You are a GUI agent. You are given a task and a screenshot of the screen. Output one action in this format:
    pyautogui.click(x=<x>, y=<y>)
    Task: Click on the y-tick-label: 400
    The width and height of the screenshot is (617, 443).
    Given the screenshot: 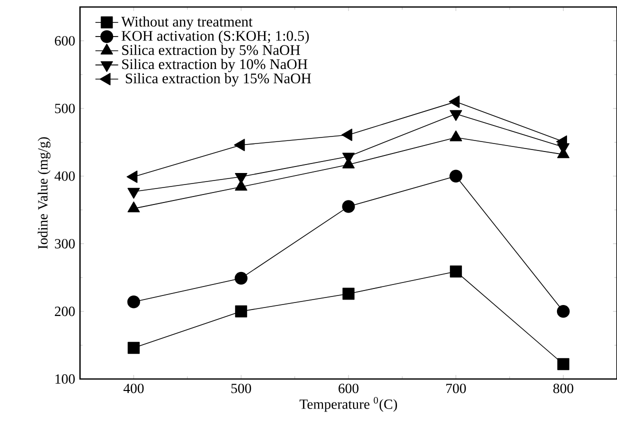 What is the action you would take?
    pyautogui.click(x=64, y=176)
    